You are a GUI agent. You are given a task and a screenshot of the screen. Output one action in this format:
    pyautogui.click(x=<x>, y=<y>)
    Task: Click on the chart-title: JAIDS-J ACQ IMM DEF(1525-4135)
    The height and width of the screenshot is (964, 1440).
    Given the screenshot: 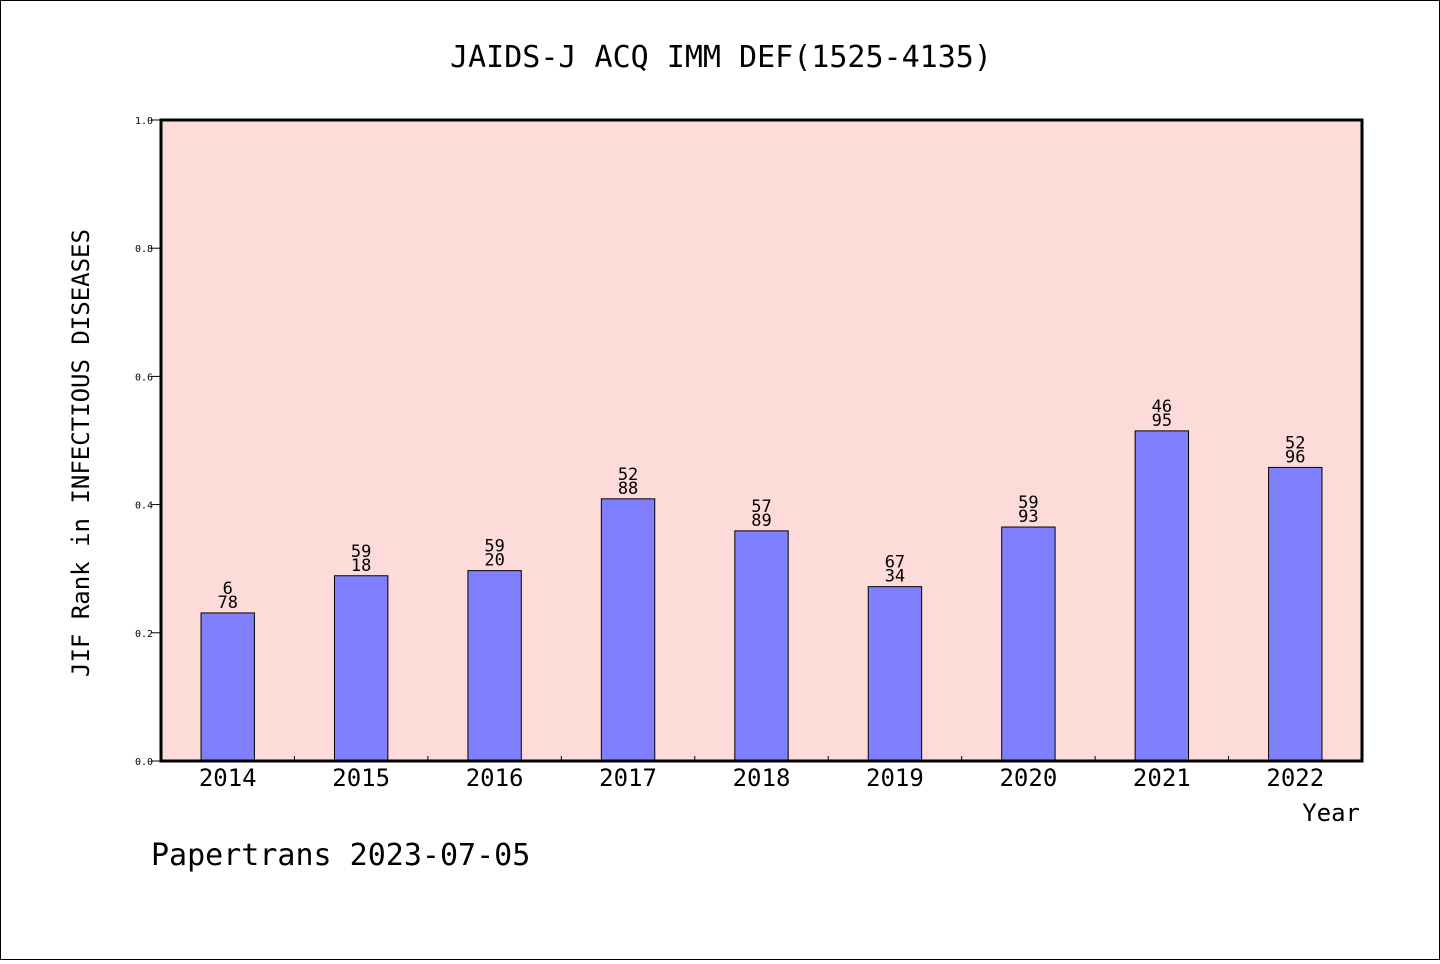 What is the action you would take?
    pyautogui.click(x=721, y=57)
    